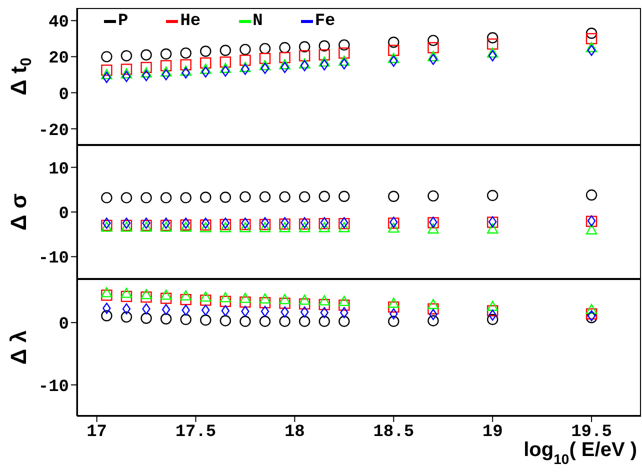 Image resolution: width=642 pixels, height=474 pixels. Describe the element at coordinates (492, 432) in the screenshot. I see `x-tick-label: 19` at that location.